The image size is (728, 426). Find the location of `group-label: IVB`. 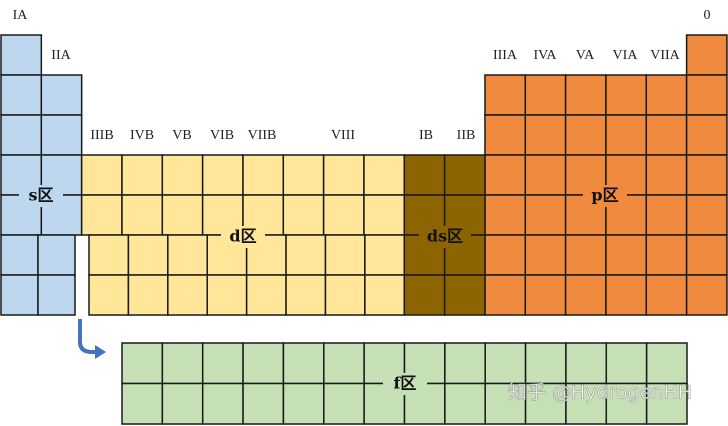

group-label: IVB is located at coordinates (142, 135).